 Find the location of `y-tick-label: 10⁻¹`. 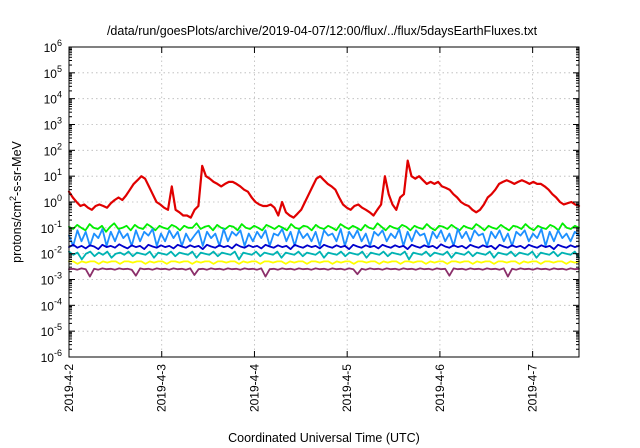

y-tick-label: 10⁻¹ is located at coordinates (51, 227).